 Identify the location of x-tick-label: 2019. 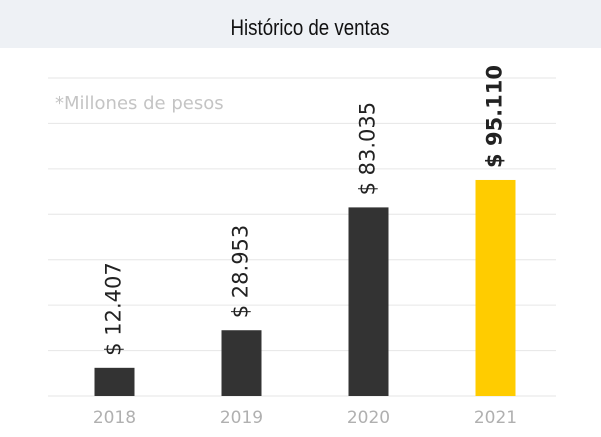
(241, 418).